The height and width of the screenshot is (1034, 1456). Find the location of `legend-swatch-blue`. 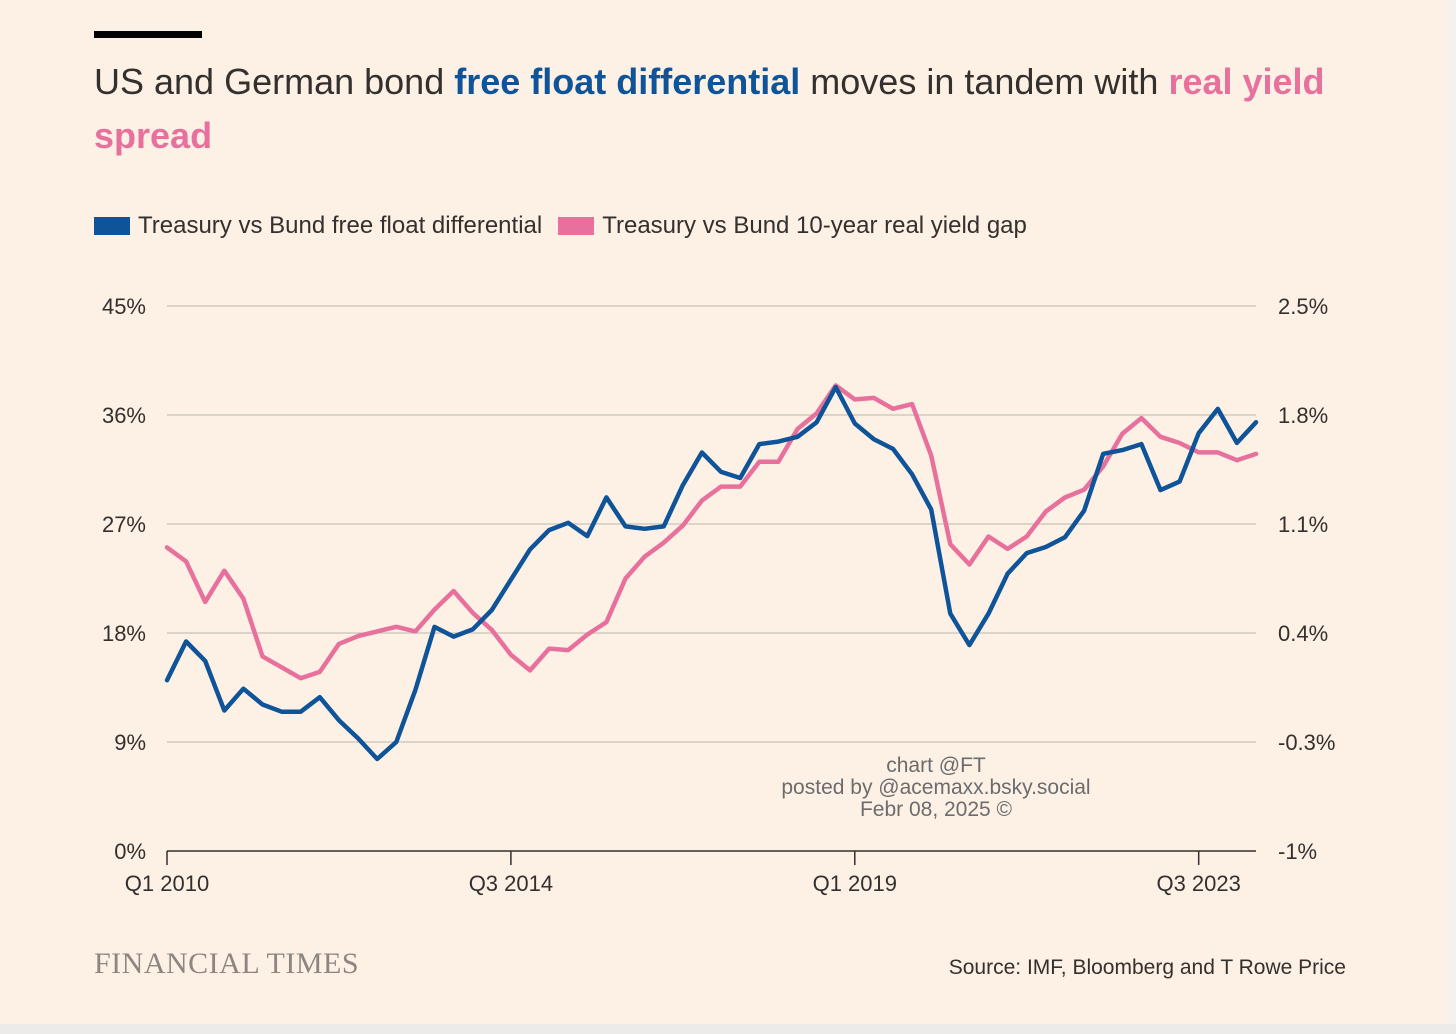

legend-swatch-blue is located at coordinates (112, 226).